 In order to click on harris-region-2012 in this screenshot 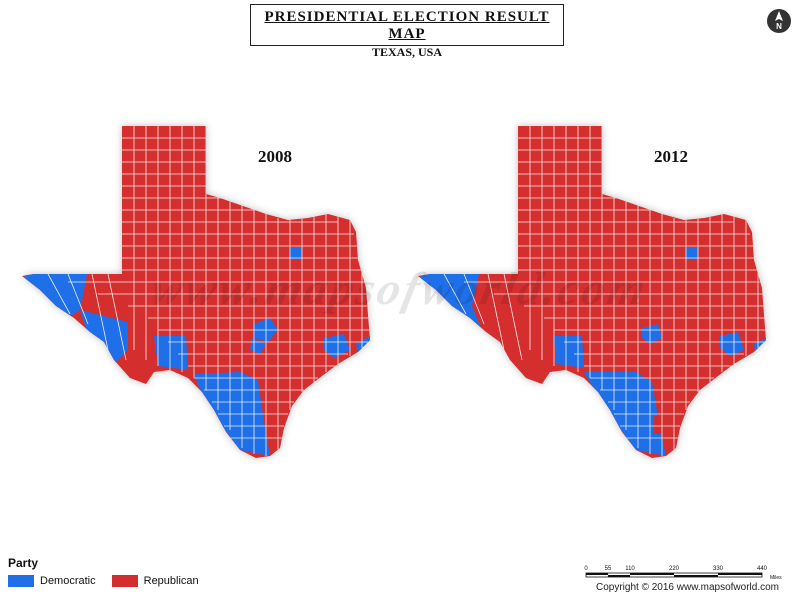, I will do `click(732, 344)`.